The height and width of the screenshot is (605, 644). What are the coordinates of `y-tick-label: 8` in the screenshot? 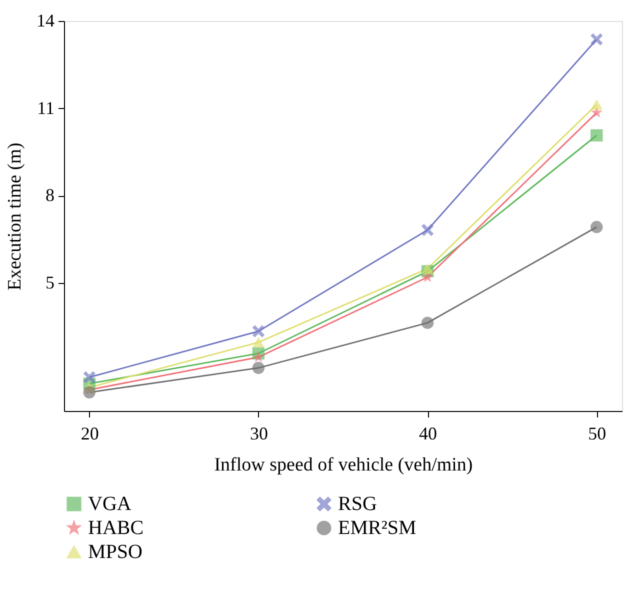 It's located at (50, 195).